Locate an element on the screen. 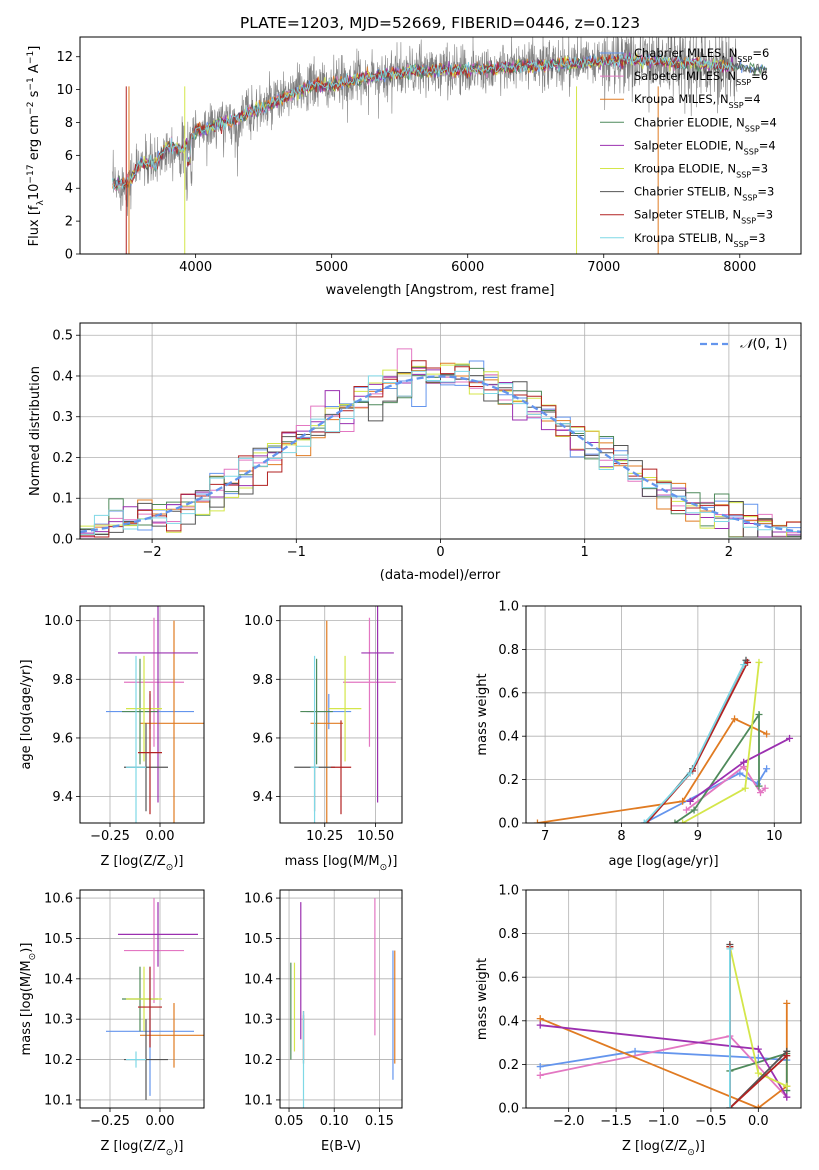 This screenshot has height=1170, width=819. y-tick-label: 0.6 is located at coordinates (508, 693).